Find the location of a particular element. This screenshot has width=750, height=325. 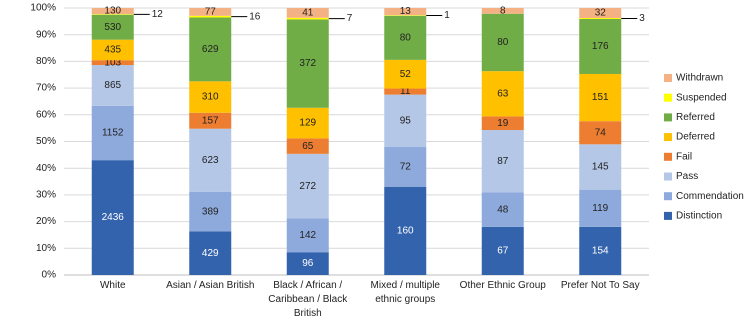

data-label: 7 is located at coordinates (350, 18).